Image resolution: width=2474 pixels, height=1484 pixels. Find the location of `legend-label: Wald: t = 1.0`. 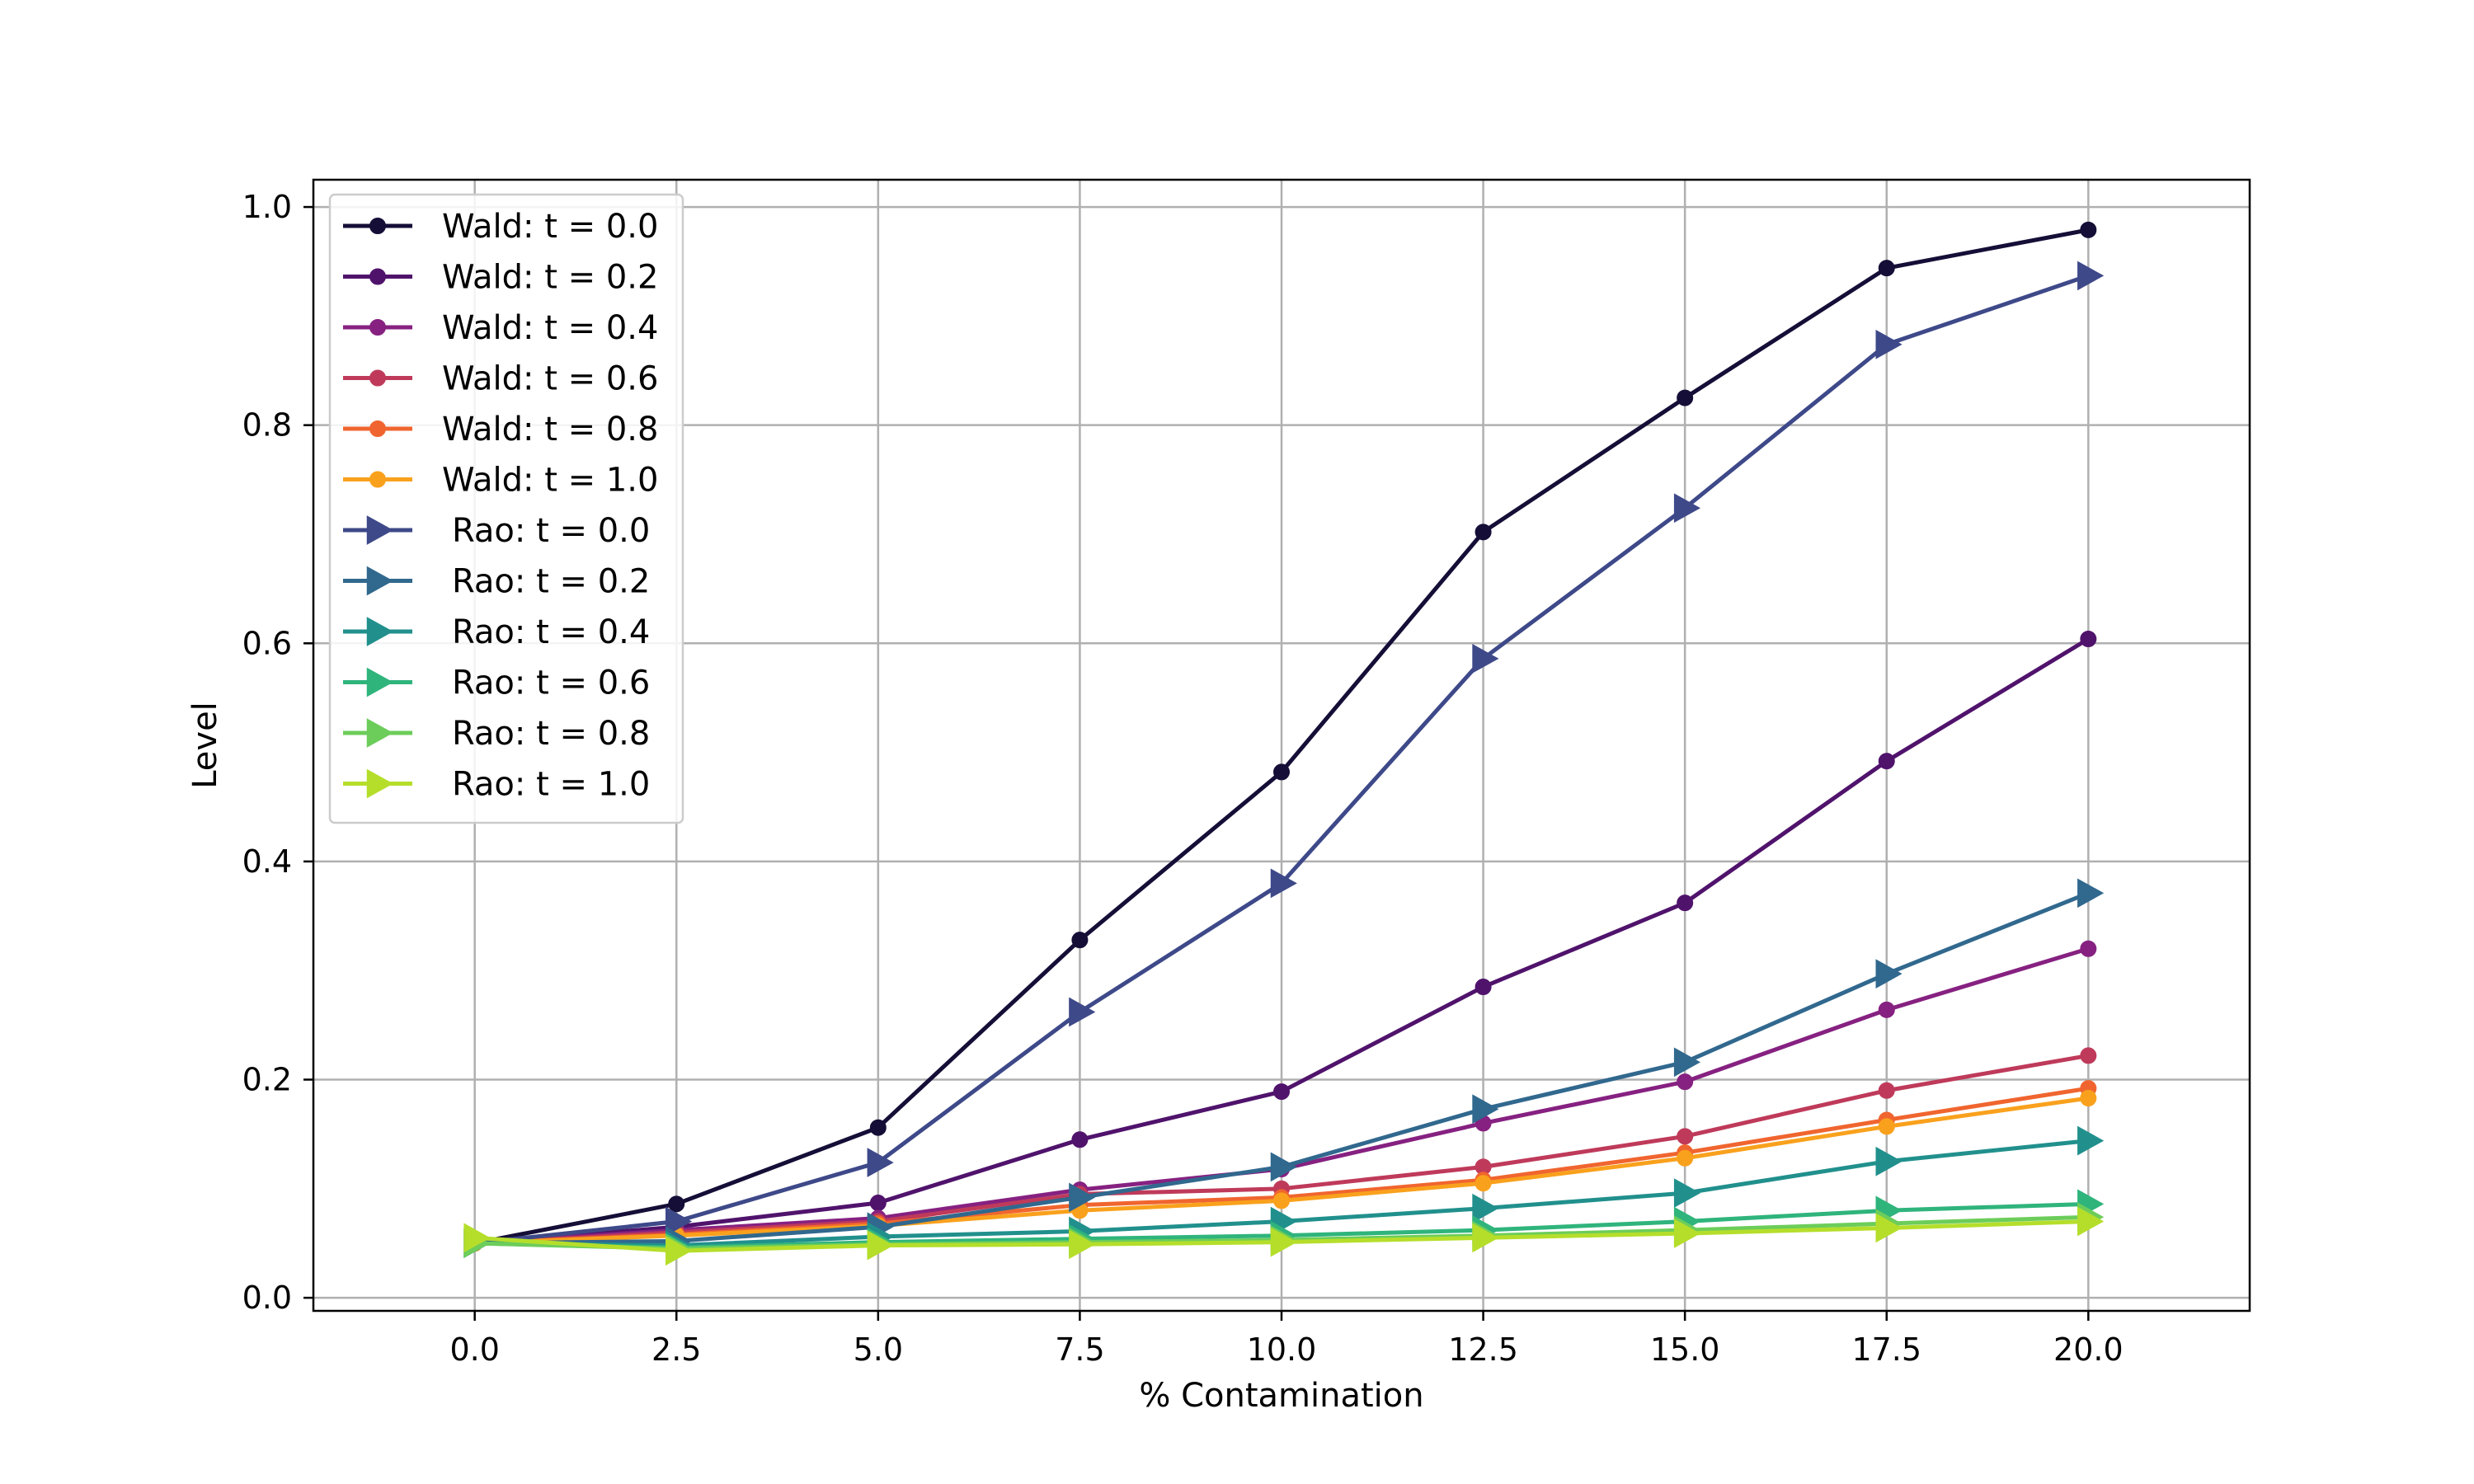

legend-label: Wald: t = 1.0 is located at coordinates (550, 481).